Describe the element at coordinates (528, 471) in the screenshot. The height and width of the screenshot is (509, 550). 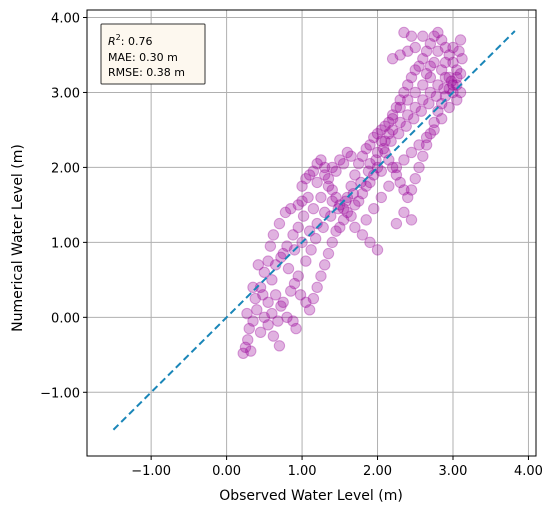
I see `x-tick-label-5: 4.00` at that location.